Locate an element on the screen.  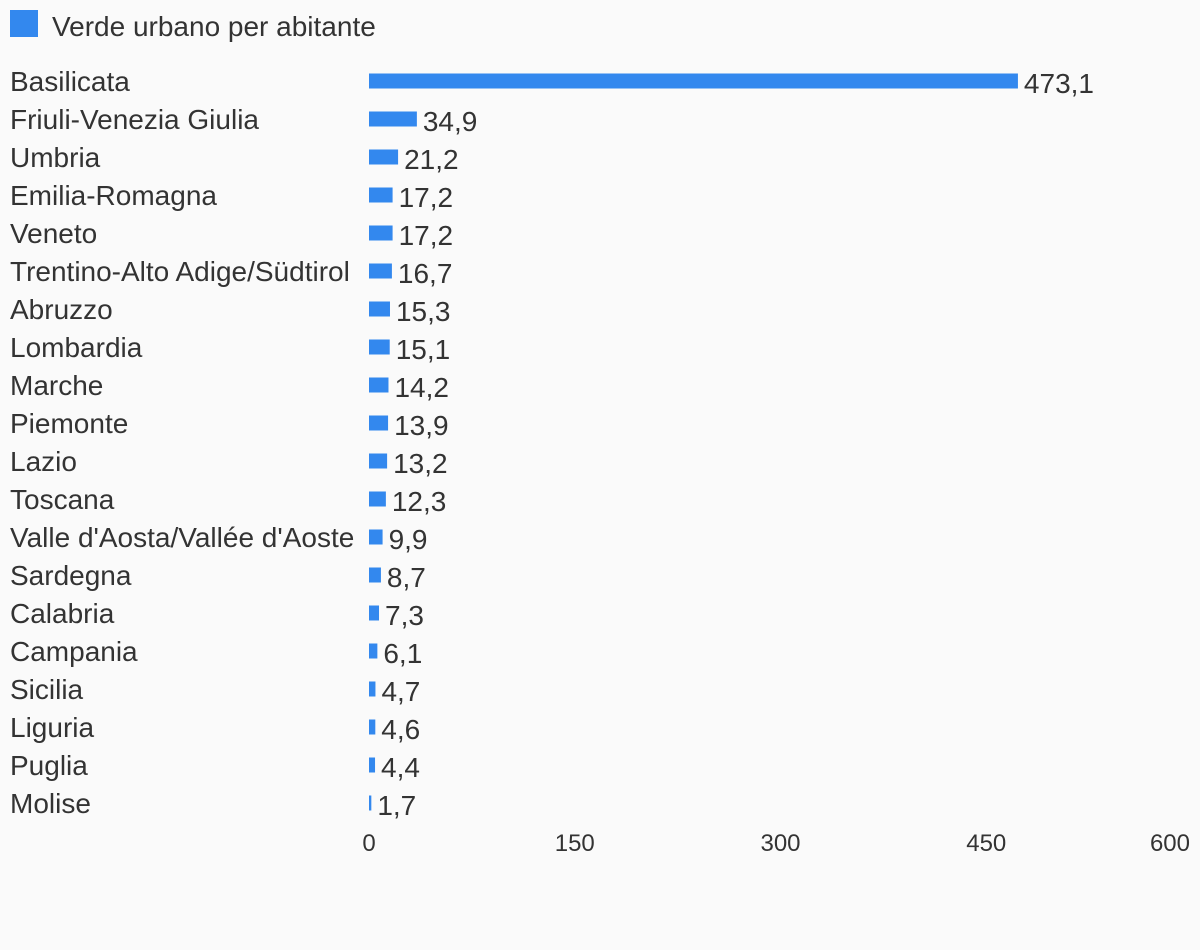
category-label-puglia: Puglia is located at coordinates (49, 765).